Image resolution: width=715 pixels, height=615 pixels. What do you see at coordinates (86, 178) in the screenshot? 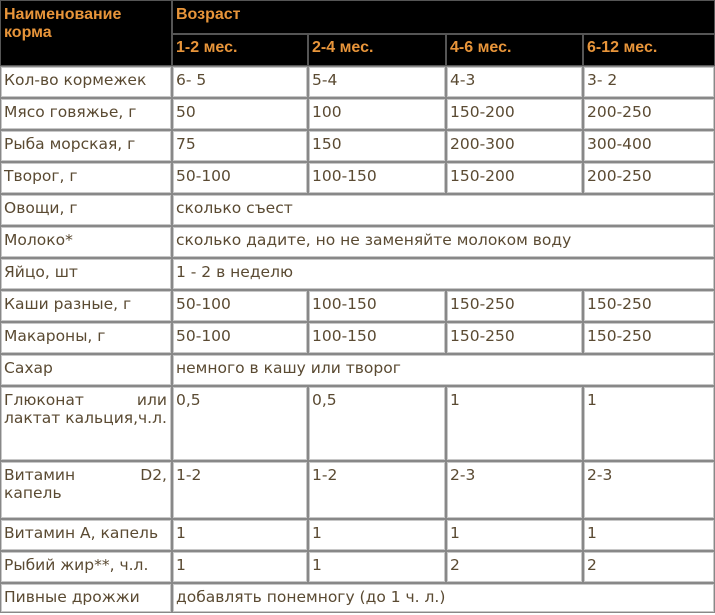
I see `row-label: Творог, г` at bounding box center [86, 178].